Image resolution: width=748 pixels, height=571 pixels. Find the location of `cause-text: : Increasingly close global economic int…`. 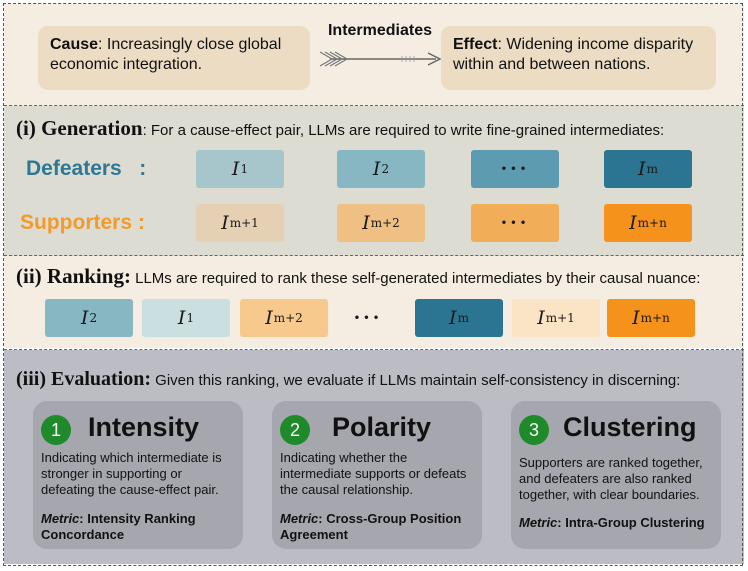

cause-text: : Increasingly close global economic int… is located at coordinates (166, 54).